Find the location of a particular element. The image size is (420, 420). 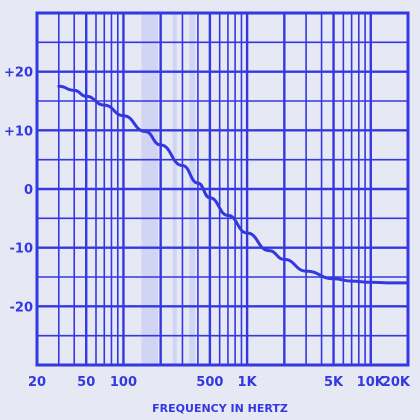

y-tick-label: -10 is located at coordinates (22, 249).